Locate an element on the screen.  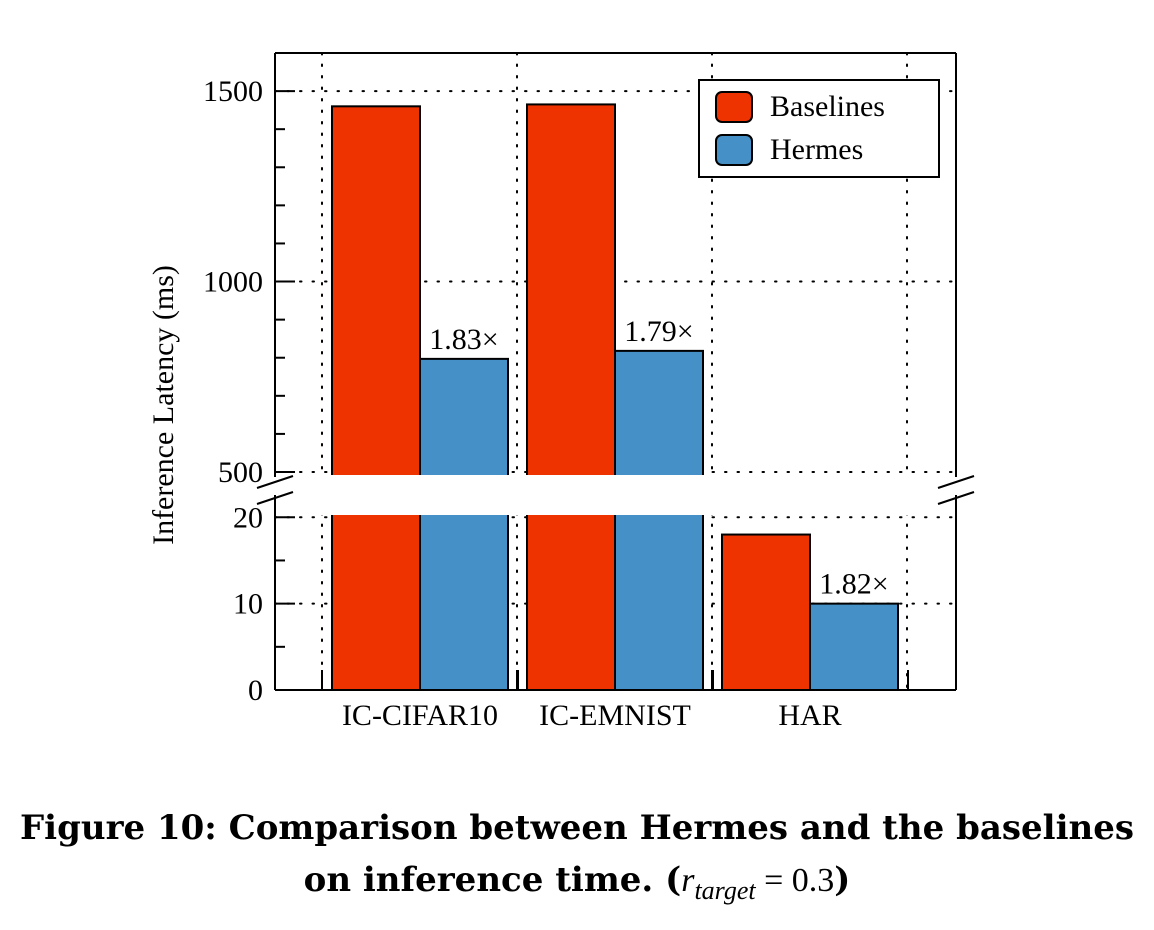
x-tick-label: HAR is located at coordinates (809, 715).